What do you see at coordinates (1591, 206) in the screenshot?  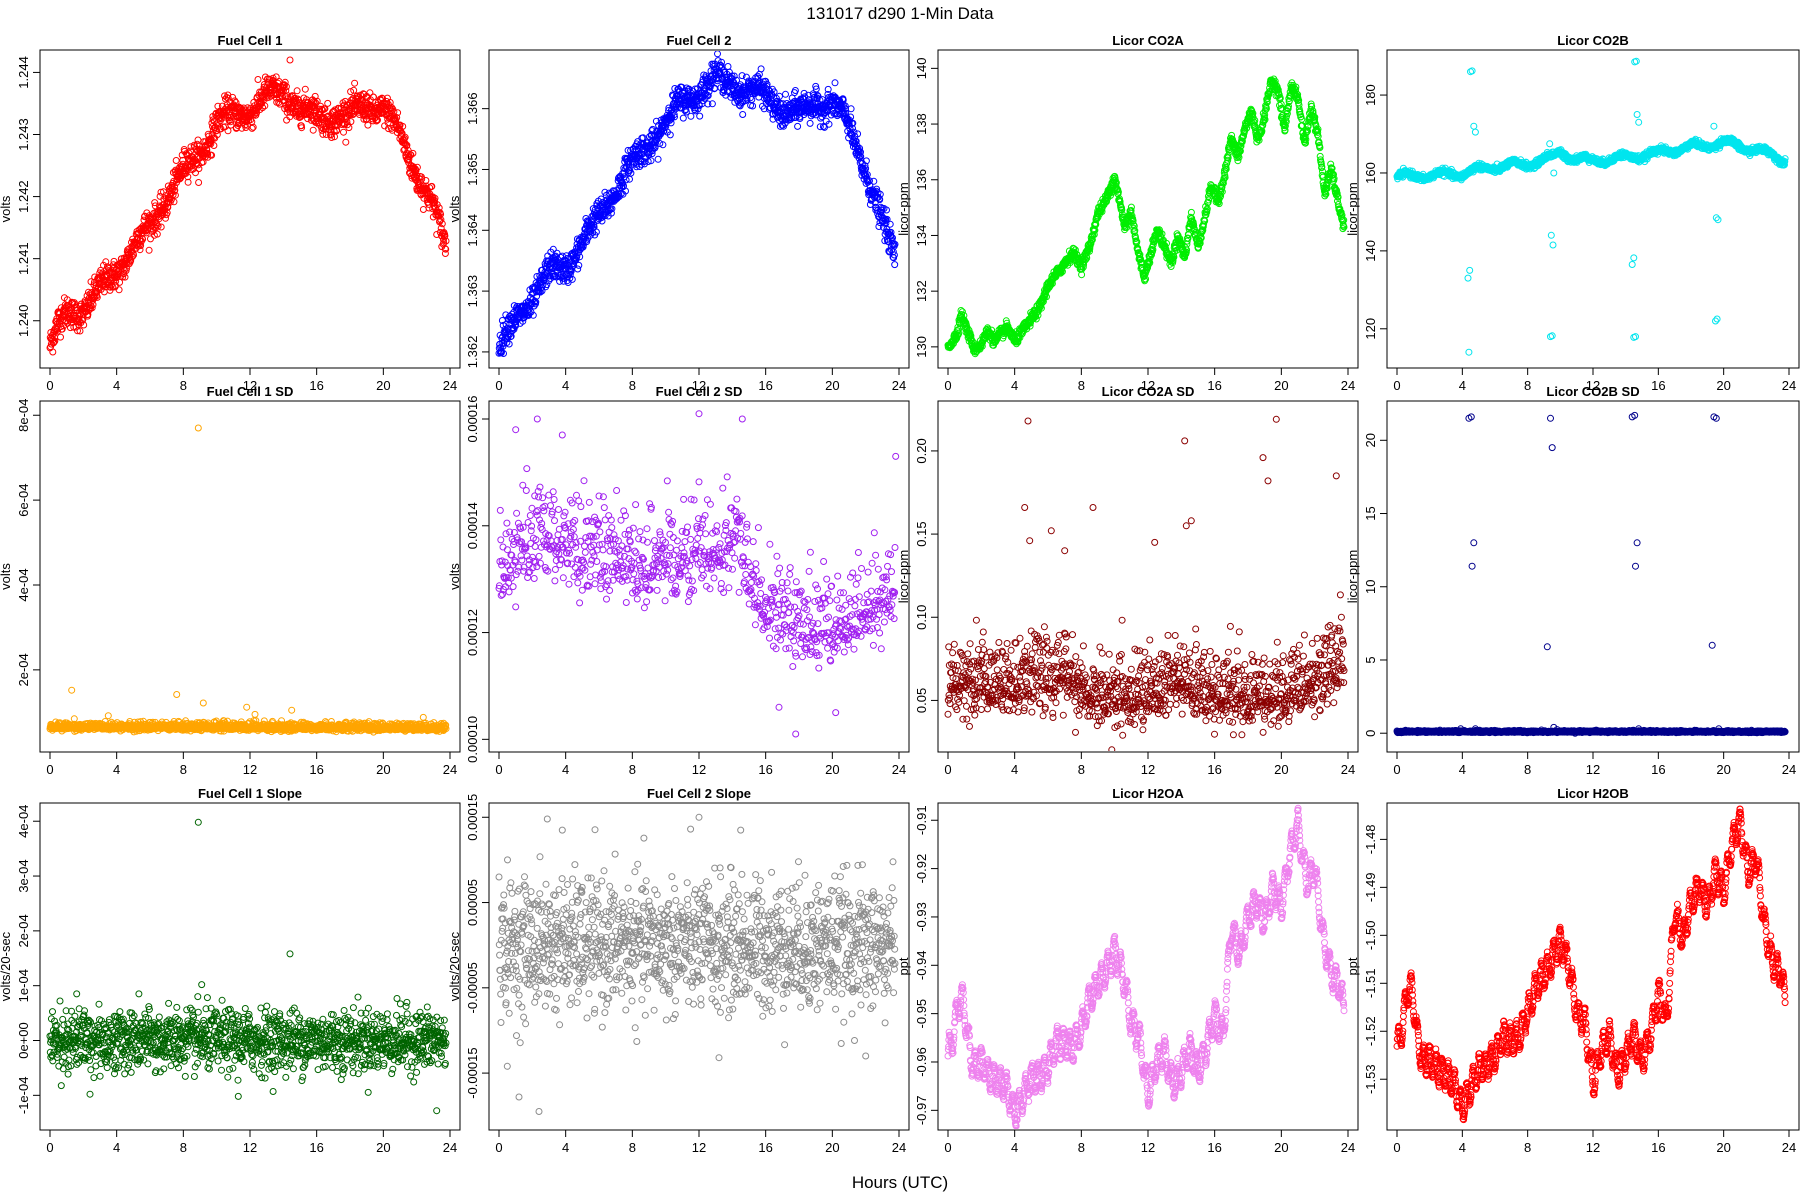 I see `data-points-co2b` at bounding box center [1591, 206].